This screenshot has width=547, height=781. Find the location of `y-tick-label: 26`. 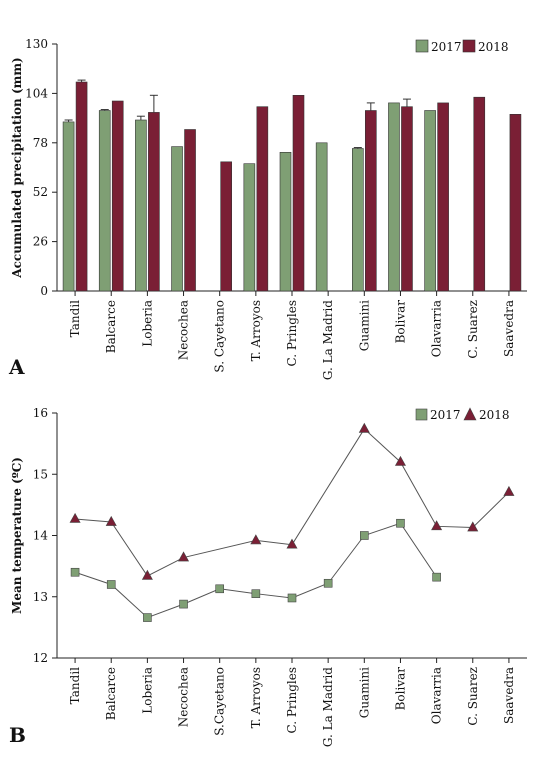

y-tick-label: 26 is located at coordinates (40, 242).